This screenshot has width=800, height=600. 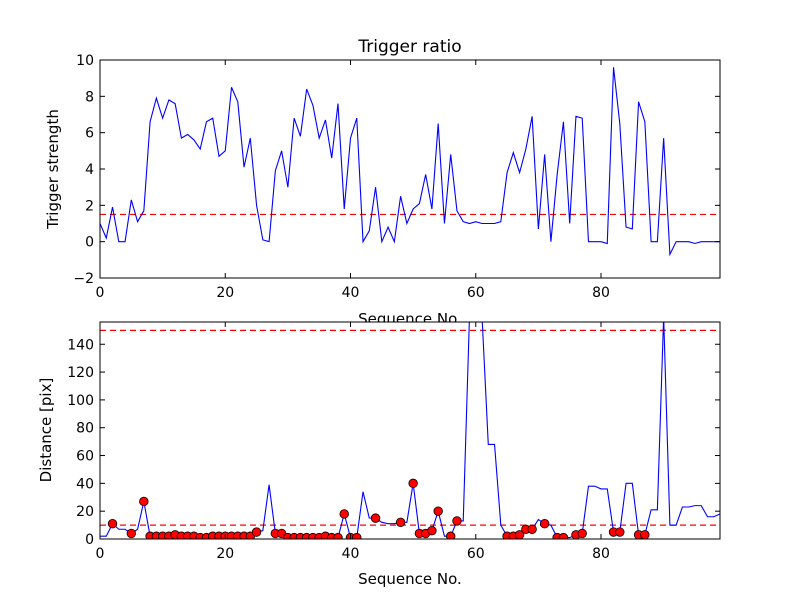 What do you see at coordinates (85, 429) in the screenshot?
I see `distance-y-tick-label: 80` at bounding box center [85, 429].